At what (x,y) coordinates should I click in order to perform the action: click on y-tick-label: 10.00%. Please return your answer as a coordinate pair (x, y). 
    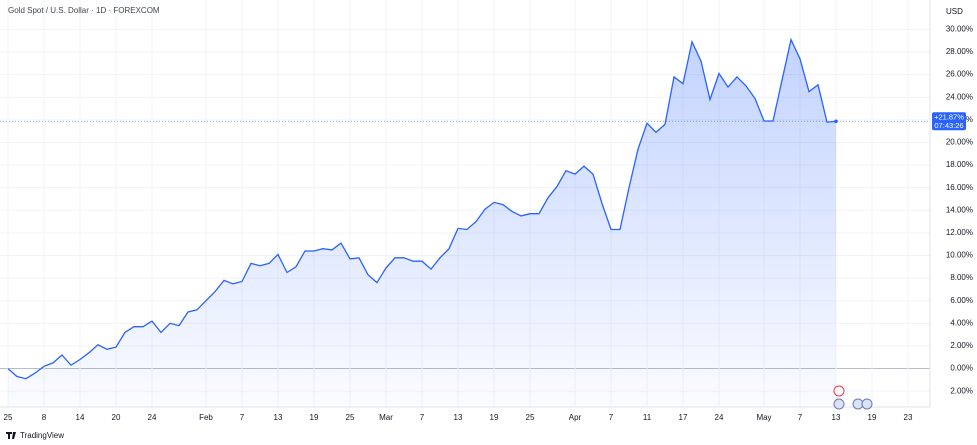
    Looking at the image, I should click on (959, 255).